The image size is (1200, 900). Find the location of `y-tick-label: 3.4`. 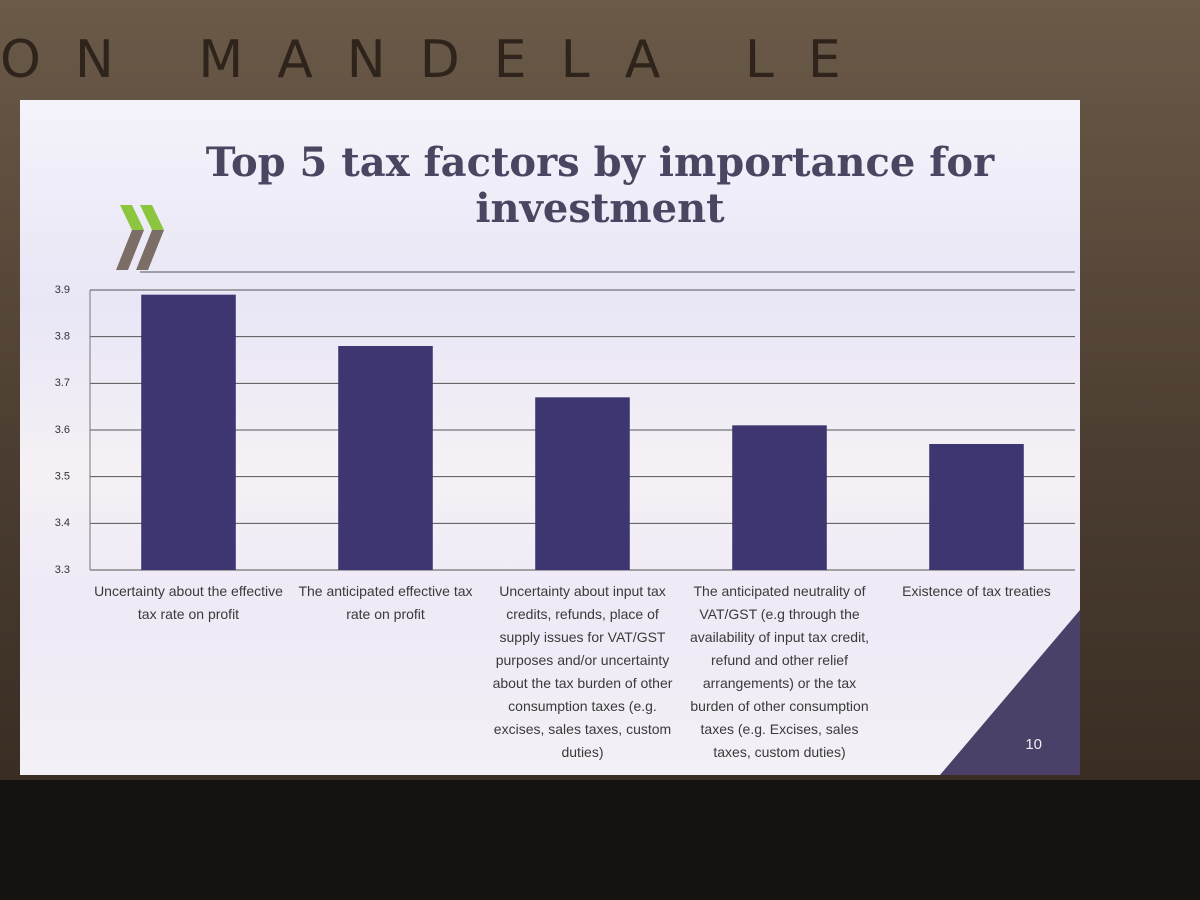

y-tick-label: 3.4 is located at coordinates (62, 523).